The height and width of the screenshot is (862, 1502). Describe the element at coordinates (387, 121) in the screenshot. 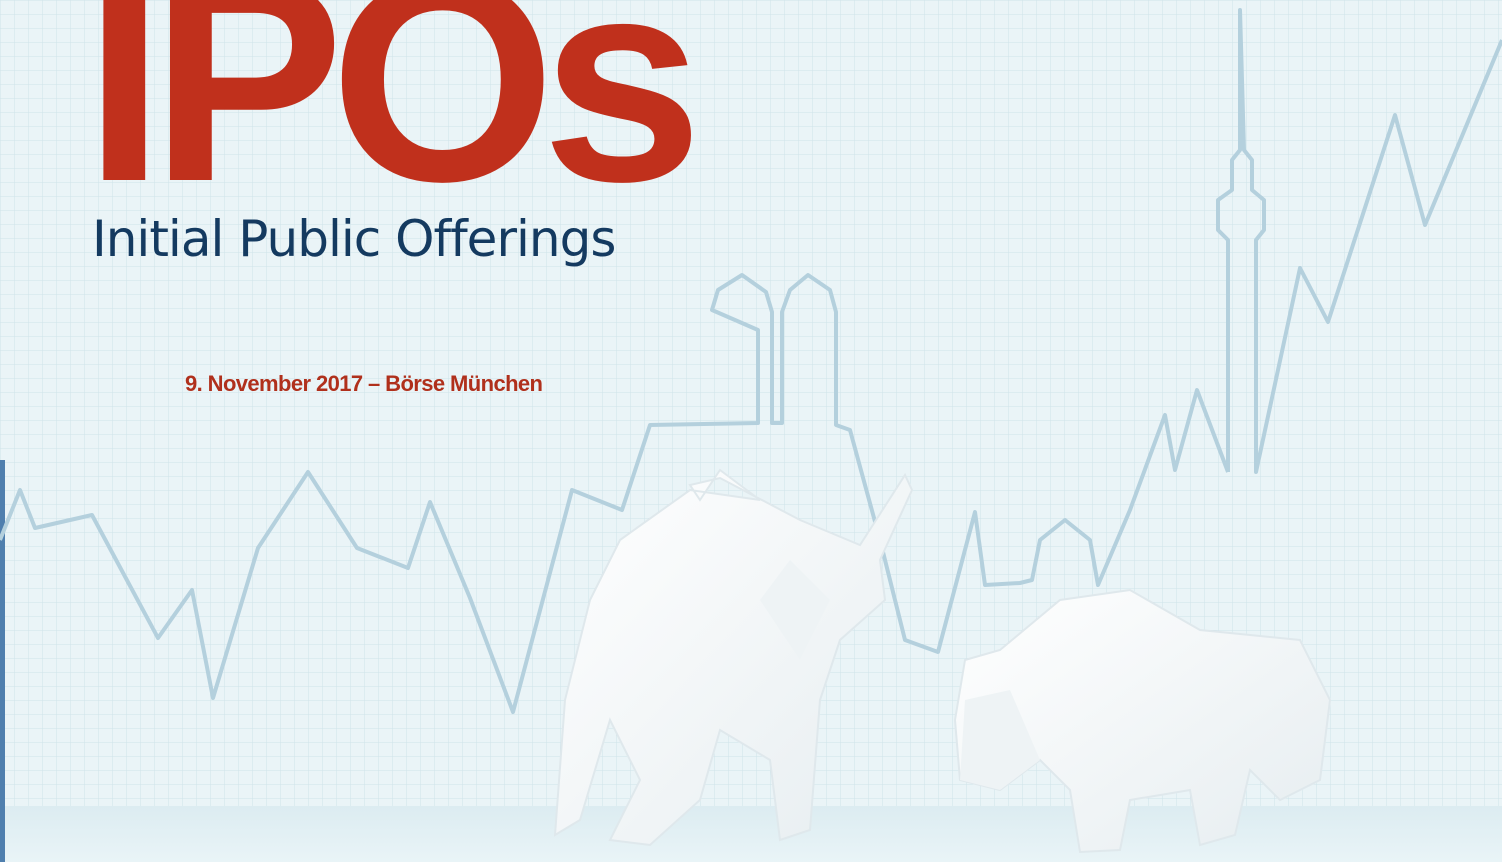

I see `title: IPOs` at that location.